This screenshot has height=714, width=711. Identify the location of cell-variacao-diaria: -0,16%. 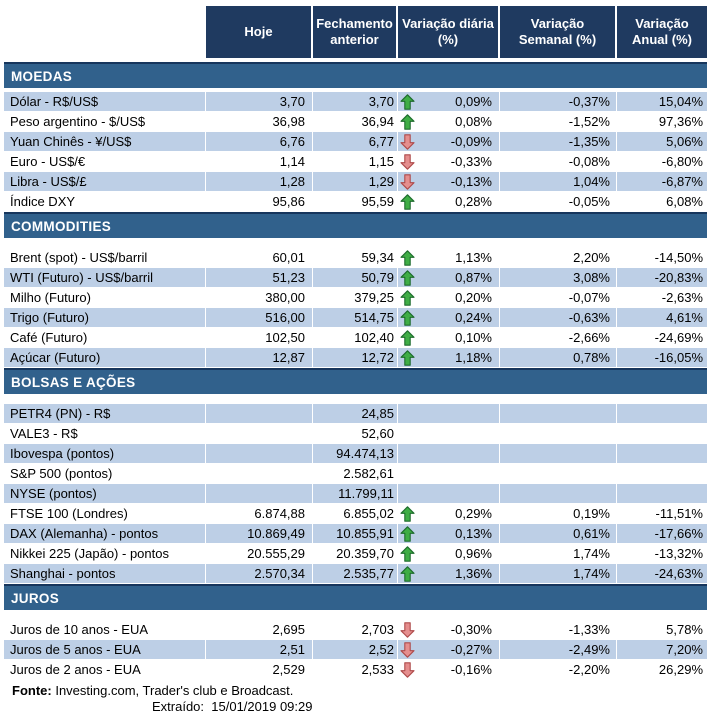
(449, 669).